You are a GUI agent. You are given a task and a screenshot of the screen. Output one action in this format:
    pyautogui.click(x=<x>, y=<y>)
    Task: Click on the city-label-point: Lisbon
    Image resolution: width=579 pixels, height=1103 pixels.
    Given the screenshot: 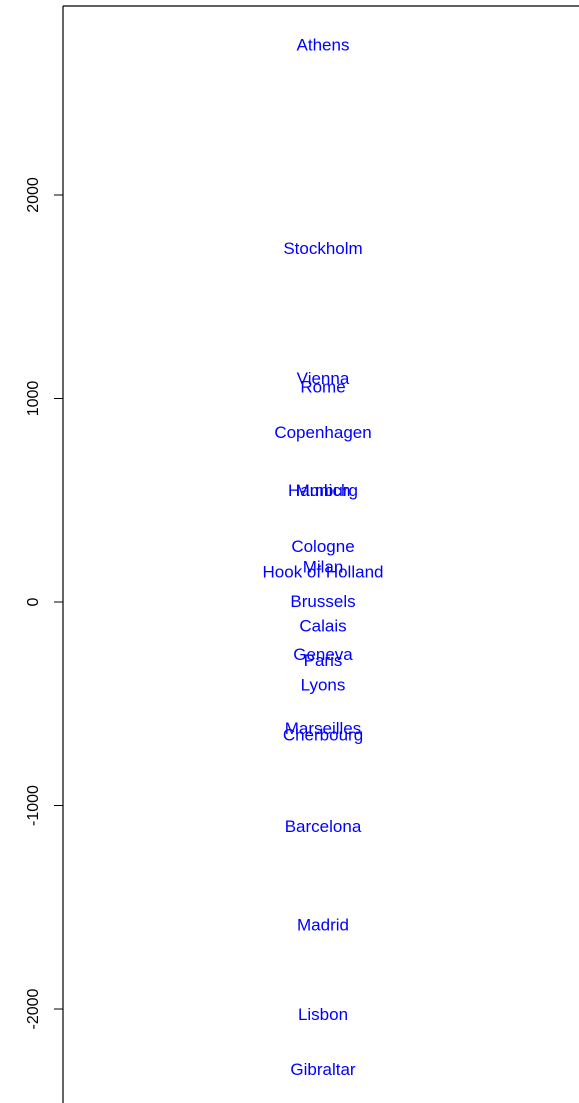 What is the action you would take?
    pyautogui.click(x=323, y=1014)
    